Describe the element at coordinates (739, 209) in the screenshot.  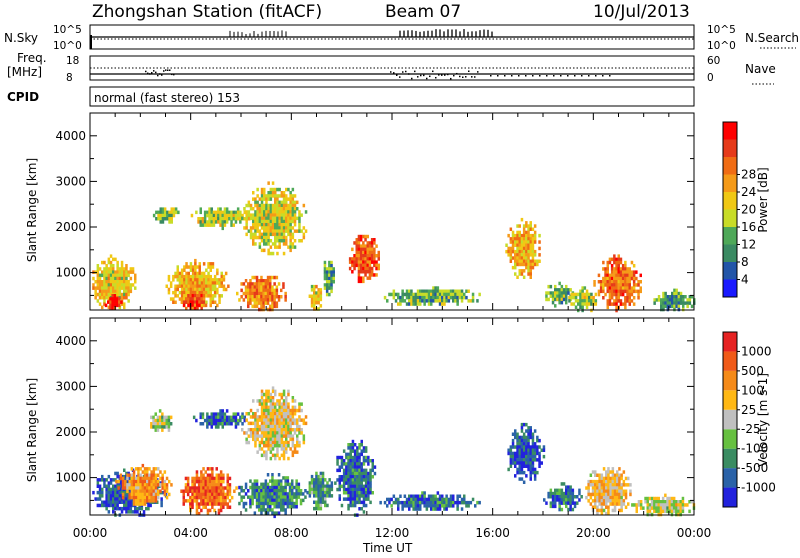
I see `power-colorbar: 4 8 12 16 20 24 28` at that location.